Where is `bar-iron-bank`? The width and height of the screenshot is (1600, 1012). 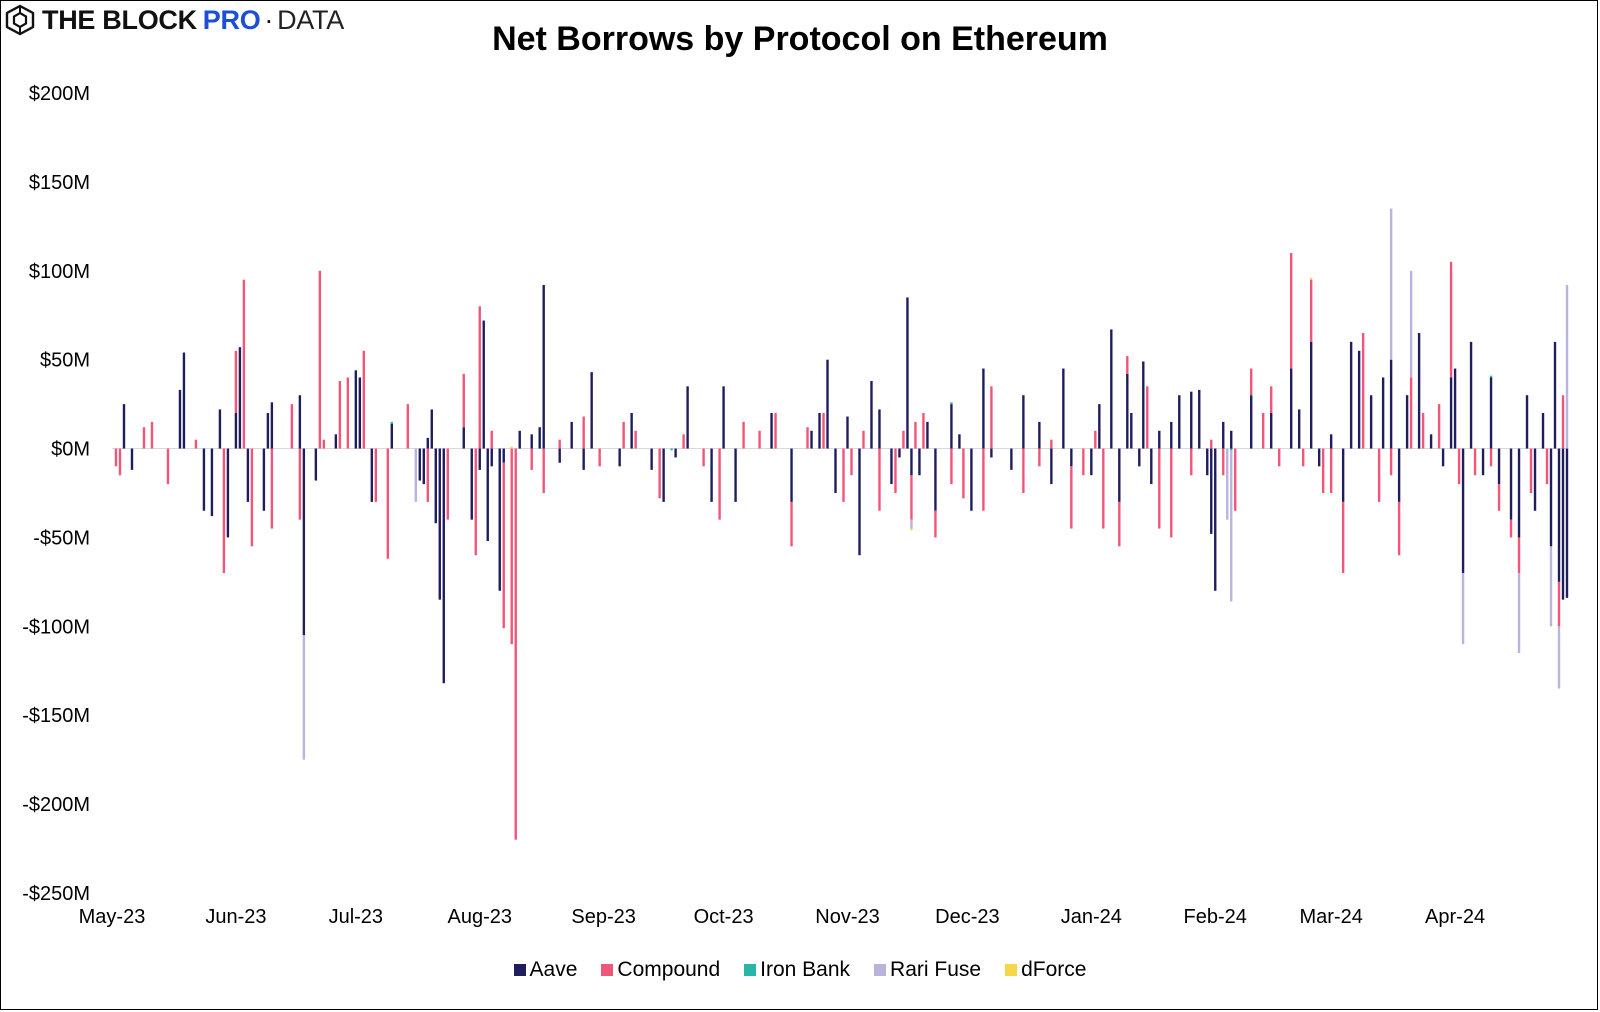 bar-iron-bank is located at coordinates (671, 449).